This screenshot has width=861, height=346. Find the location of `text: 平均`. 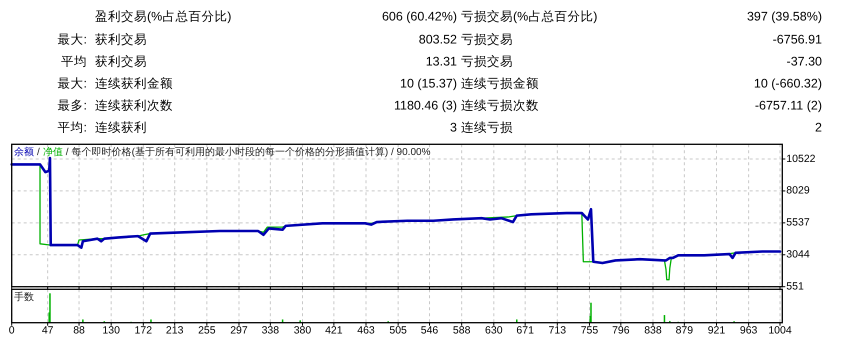

text: 平均 is located at coordinates (74, 61).